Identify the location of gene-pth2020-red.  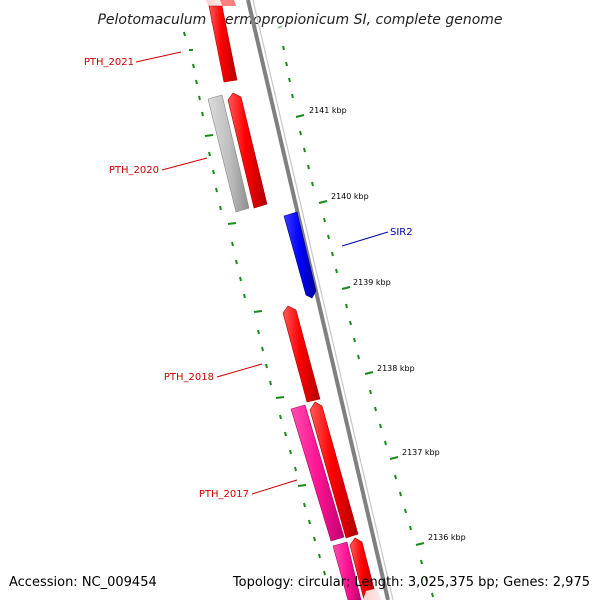
(247, 150).